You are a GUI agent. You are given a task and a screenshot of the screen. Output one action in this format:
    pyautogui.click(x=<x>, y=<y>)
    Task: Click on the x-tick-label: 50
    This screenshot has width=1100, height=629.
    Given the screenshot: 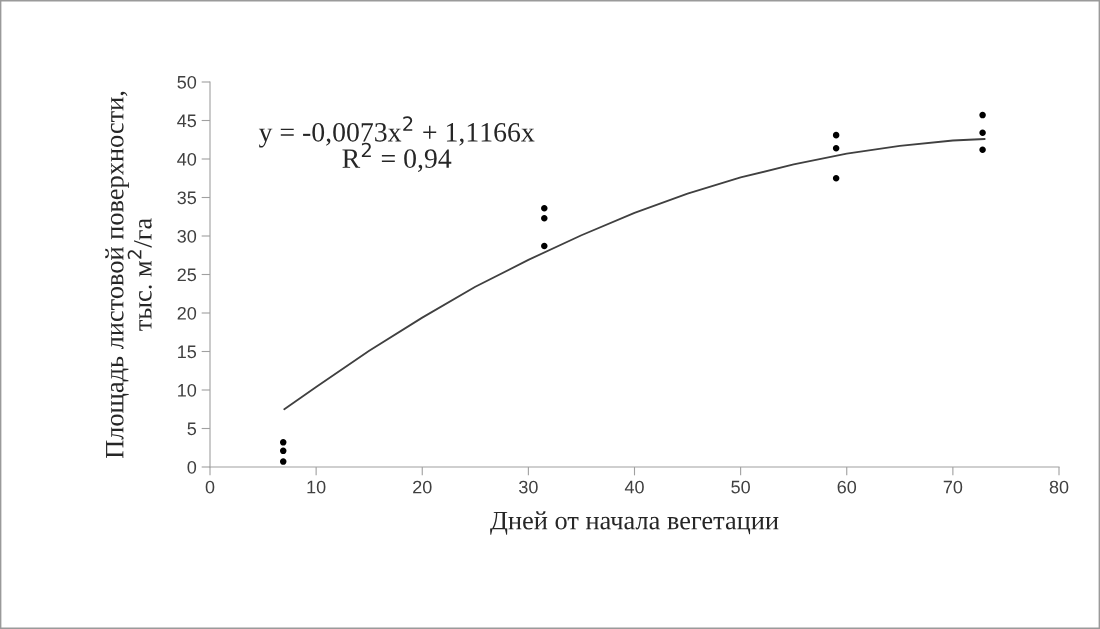 What is the action you would take?
    pyautogui.click(x=740, y=487)
    